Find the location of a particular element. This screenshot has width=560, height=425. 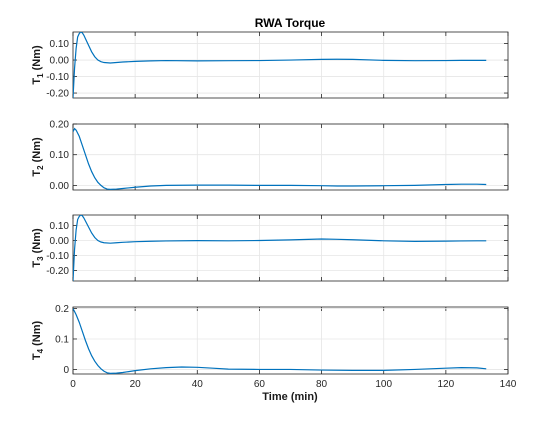

x-tick-label: 0 is located at coordinates (73, 384).